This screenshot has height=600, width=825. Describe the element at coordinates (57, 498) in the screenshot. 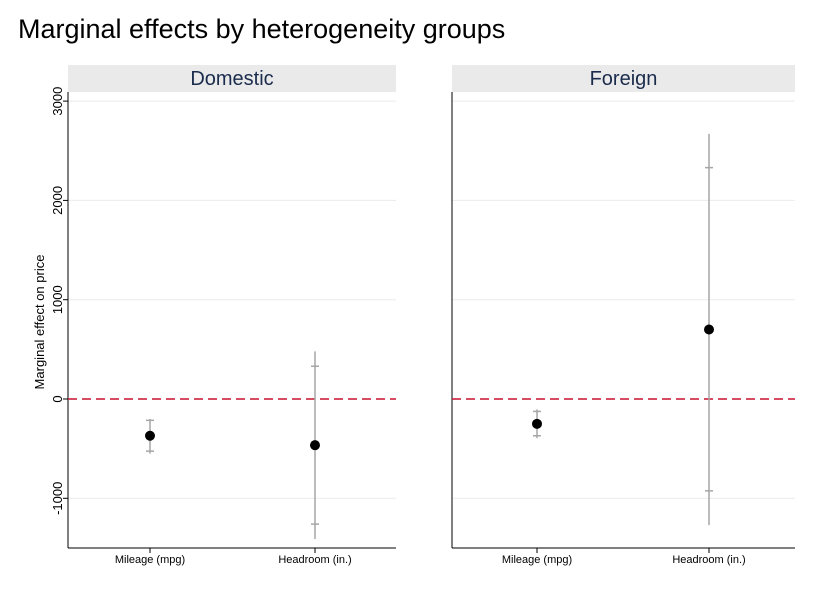

I see `y-tick-label: -1000` at that location.